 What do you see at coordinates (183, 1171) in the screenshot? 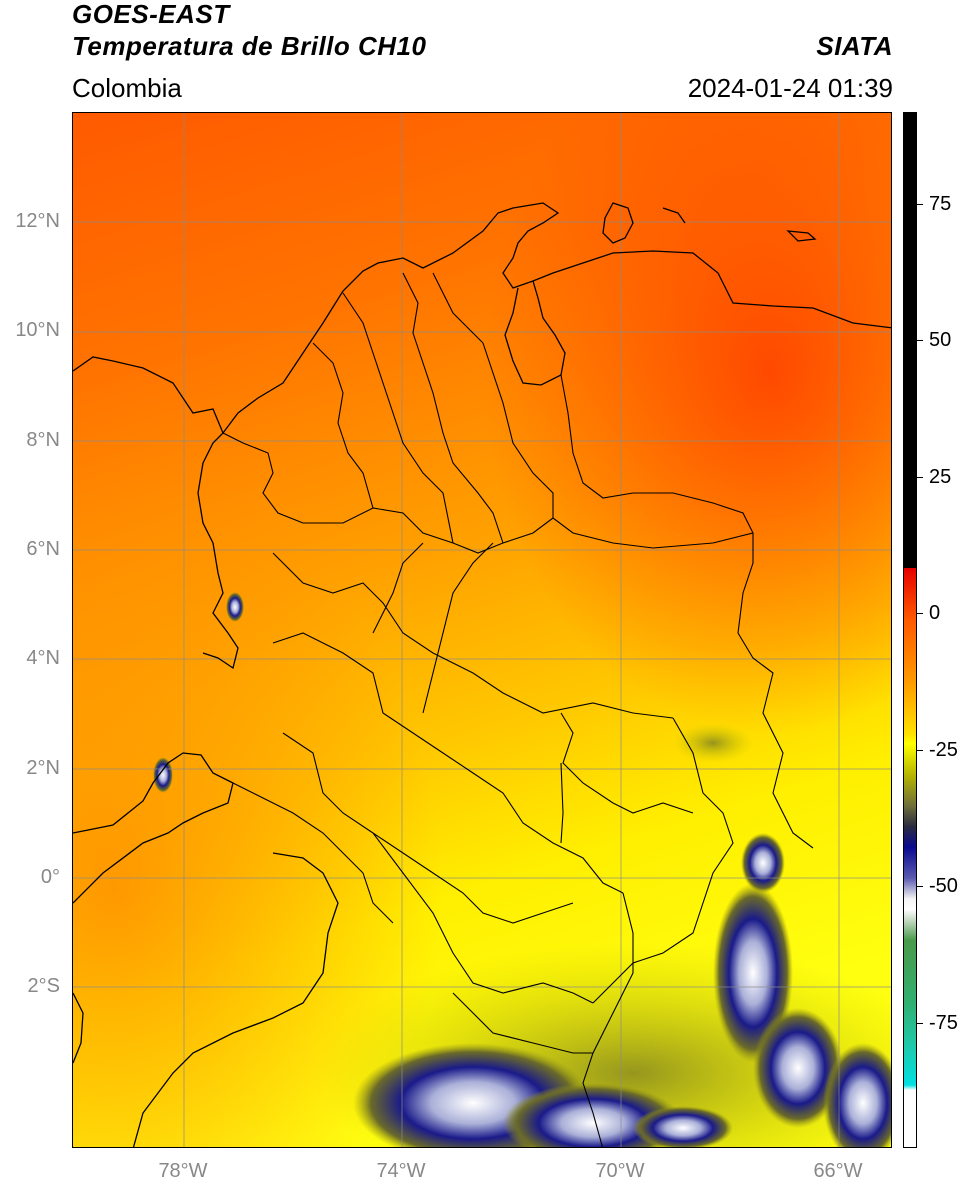
I see `lon-tick-label: 78°W` at bounding box center [183, 1171].